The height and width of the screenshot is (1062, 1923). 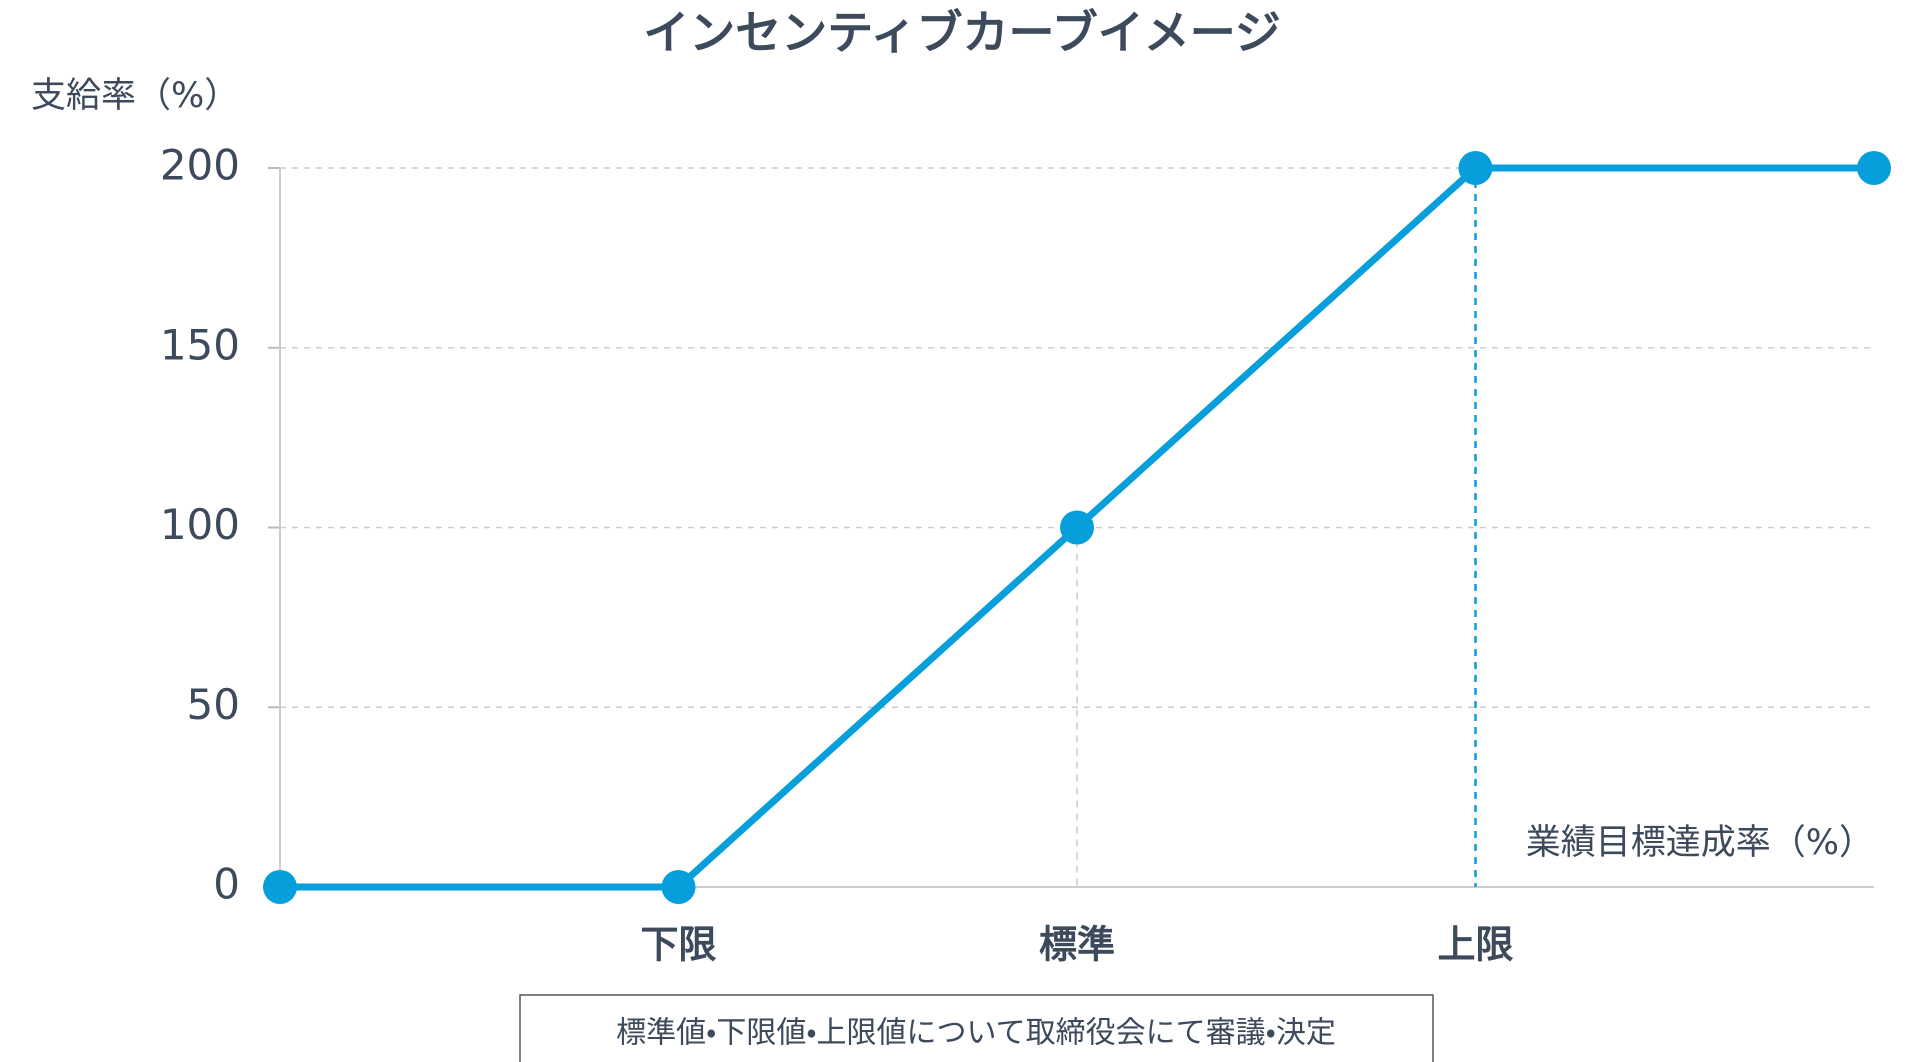 I want to click on x-axis-label: 業績目標達成率（%）, so click(x=1700, y=843).